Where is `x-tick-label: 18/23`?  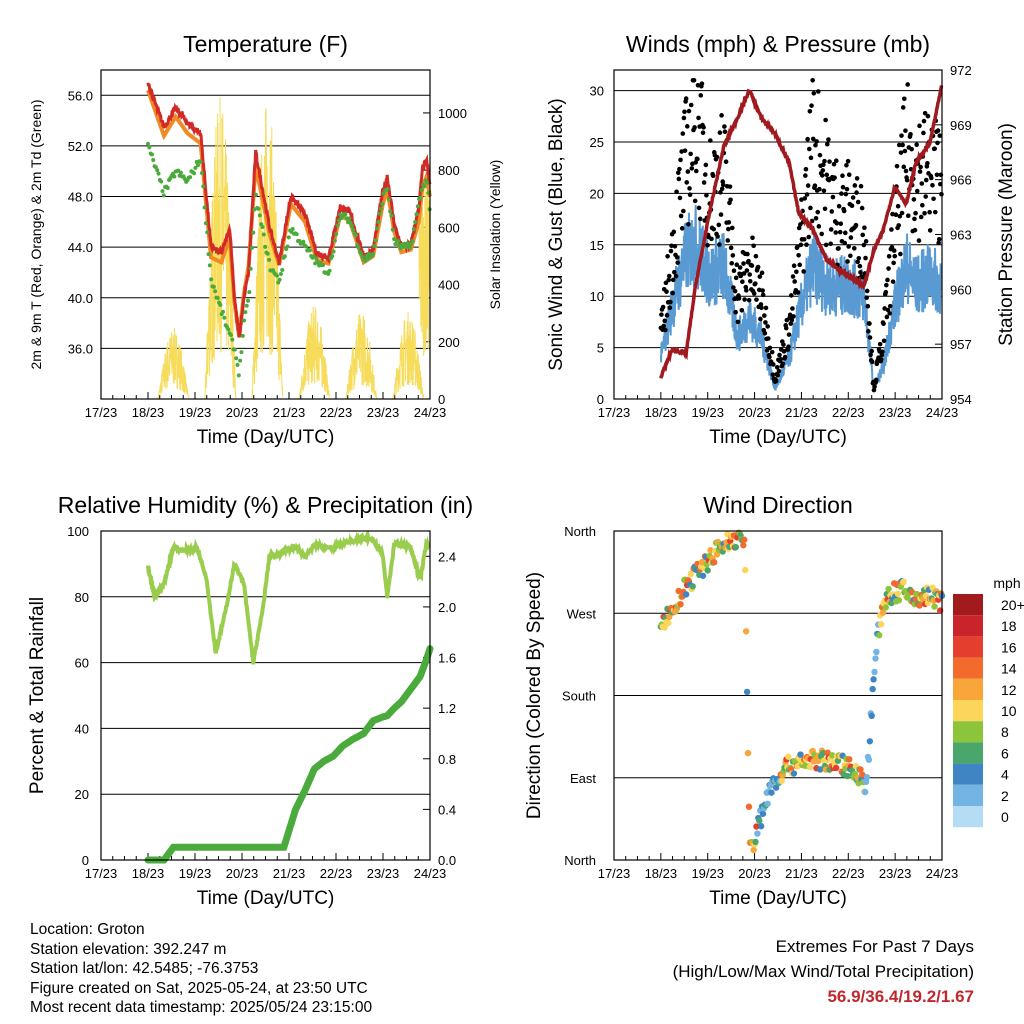 x-tick-label: 18/23 is located at coordinates (661, 873).